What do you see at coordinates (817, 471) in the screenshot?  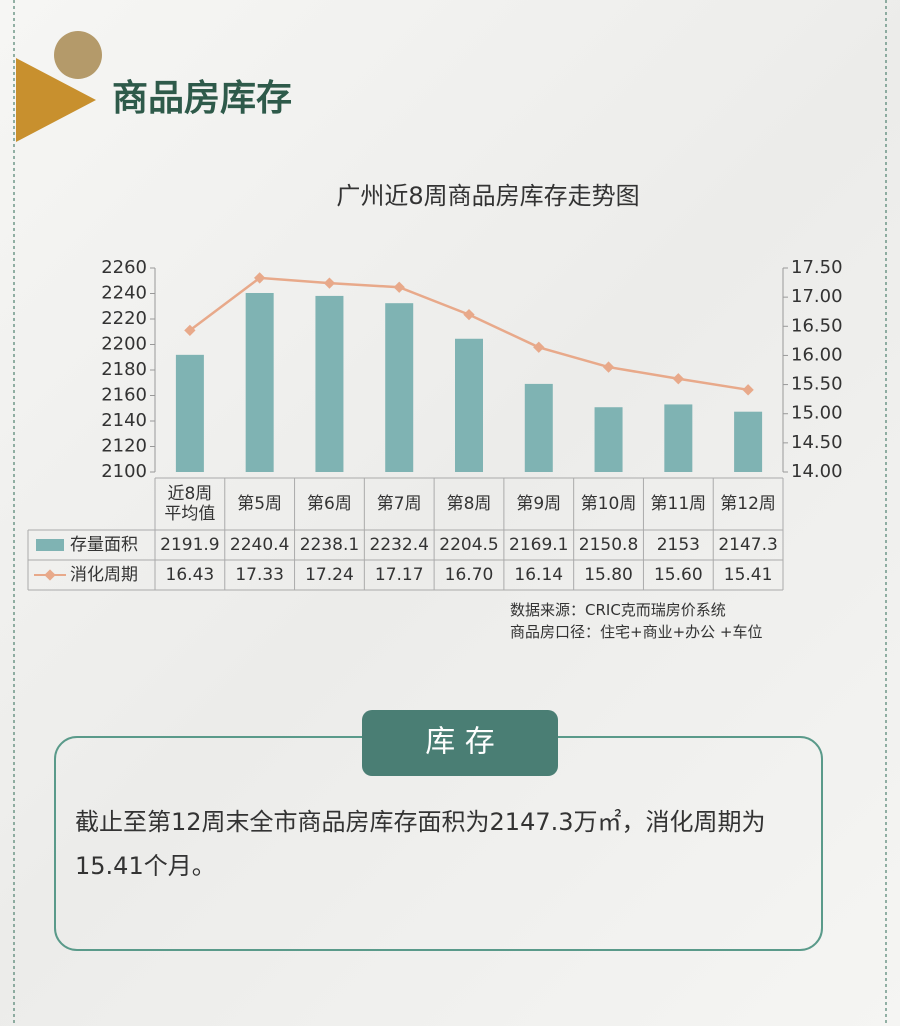 I see `y2-tick-label: 14.00` at bounding box center [817, 471].